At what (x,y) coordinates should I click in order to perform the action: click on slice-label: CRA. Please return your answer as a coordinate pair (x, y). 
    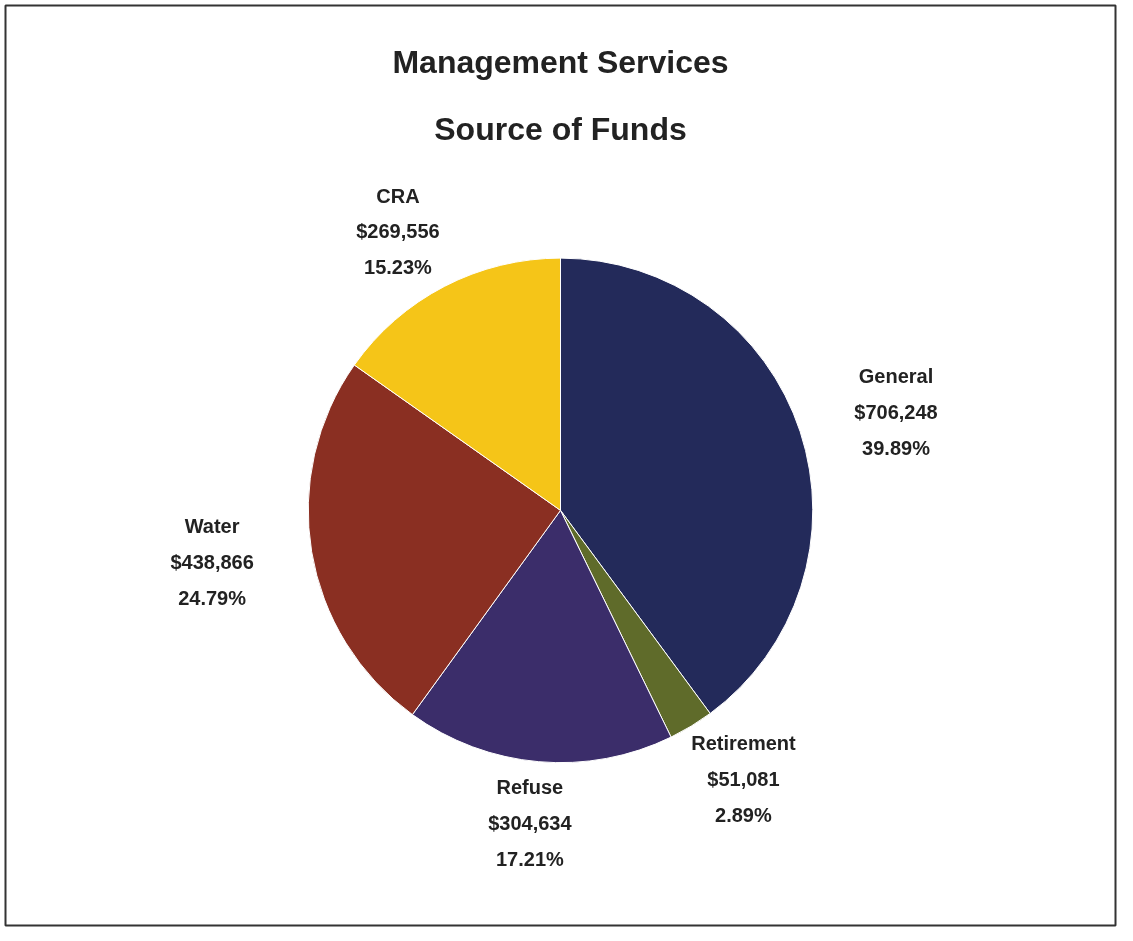
    Looking at the image, I should click on (398, 195).